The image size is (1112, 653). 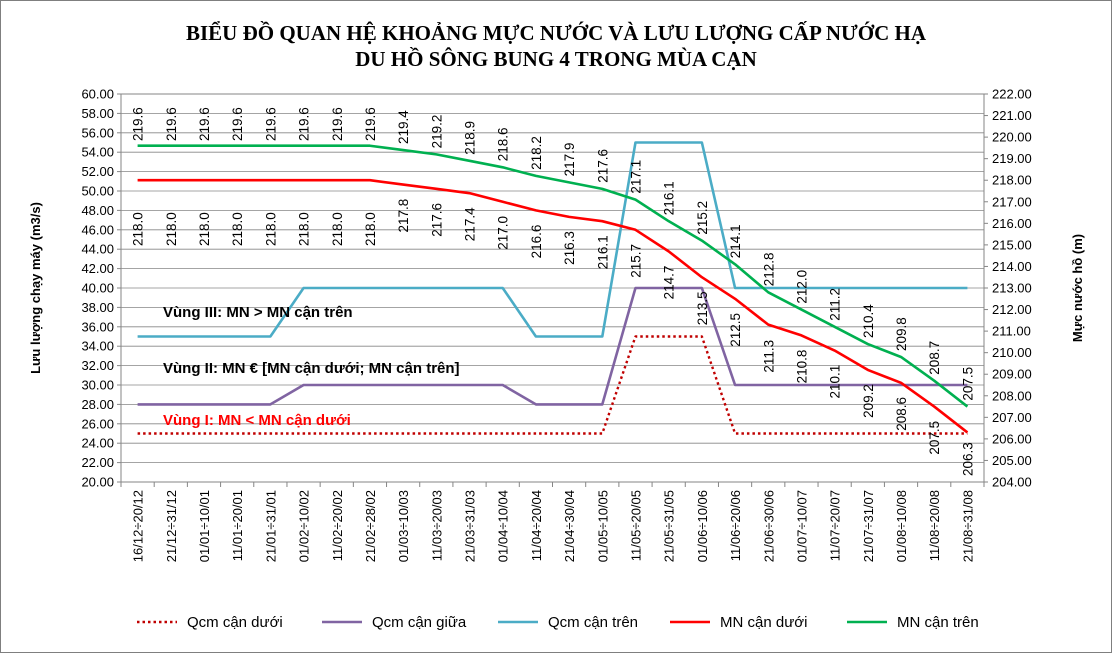 What do you see at coordinates (97, 385) in the screenshot?
I see `left-tick-label: 30.00` at bounding box center [97, 385].